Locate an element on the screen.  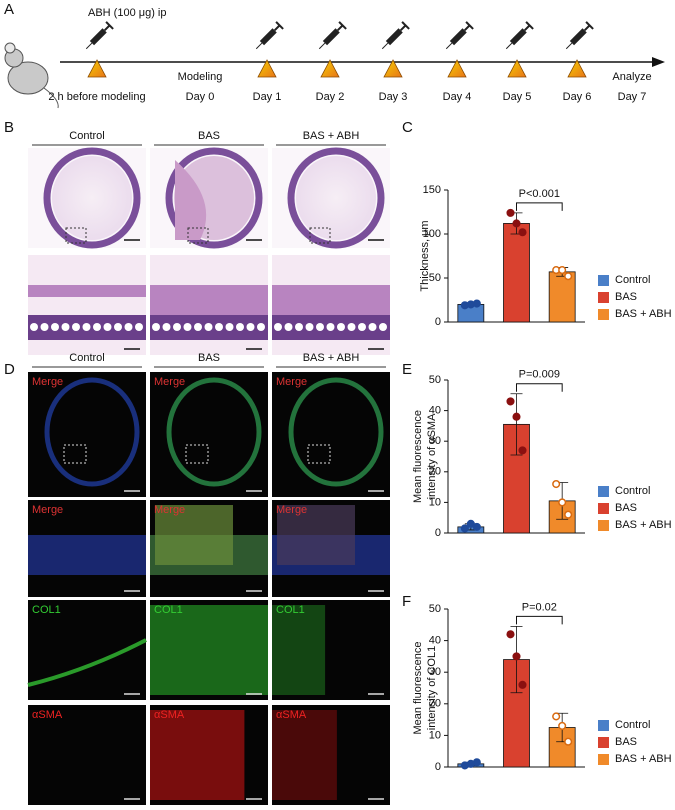
group-label: Control is located at coordinates (86, 358).